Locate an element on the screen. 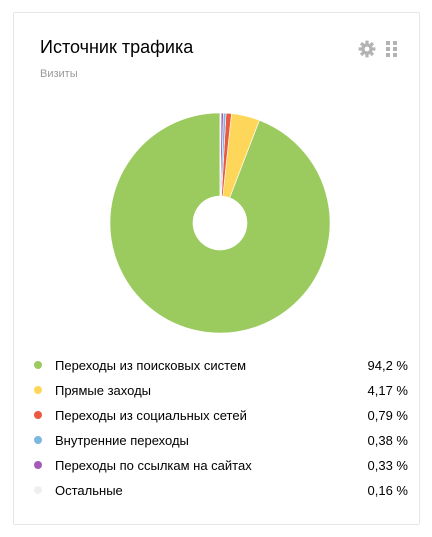 The image size is (432, 537). legend-item: Прямые заходы 4,17 % is located at coordinates (221, 390).